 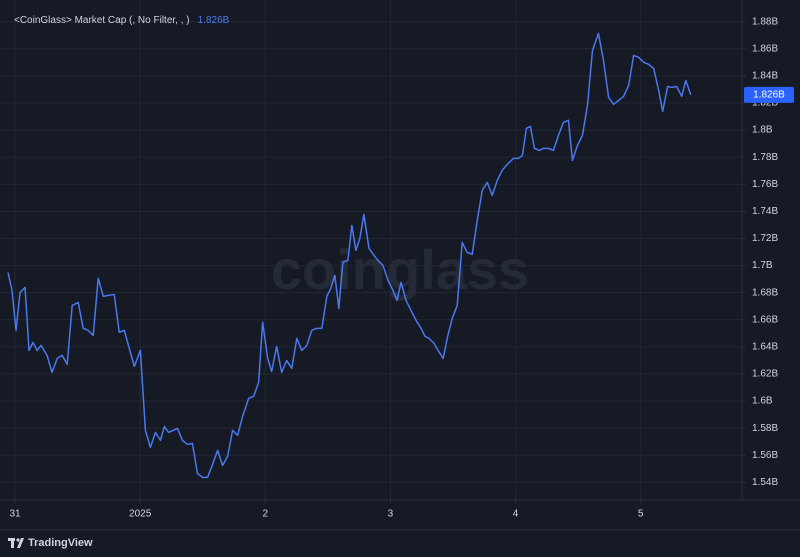 What do you see at coordinates (400, 269) in the screenshot?
I see `watermark: coinglass` at bounding box center [400, 269].